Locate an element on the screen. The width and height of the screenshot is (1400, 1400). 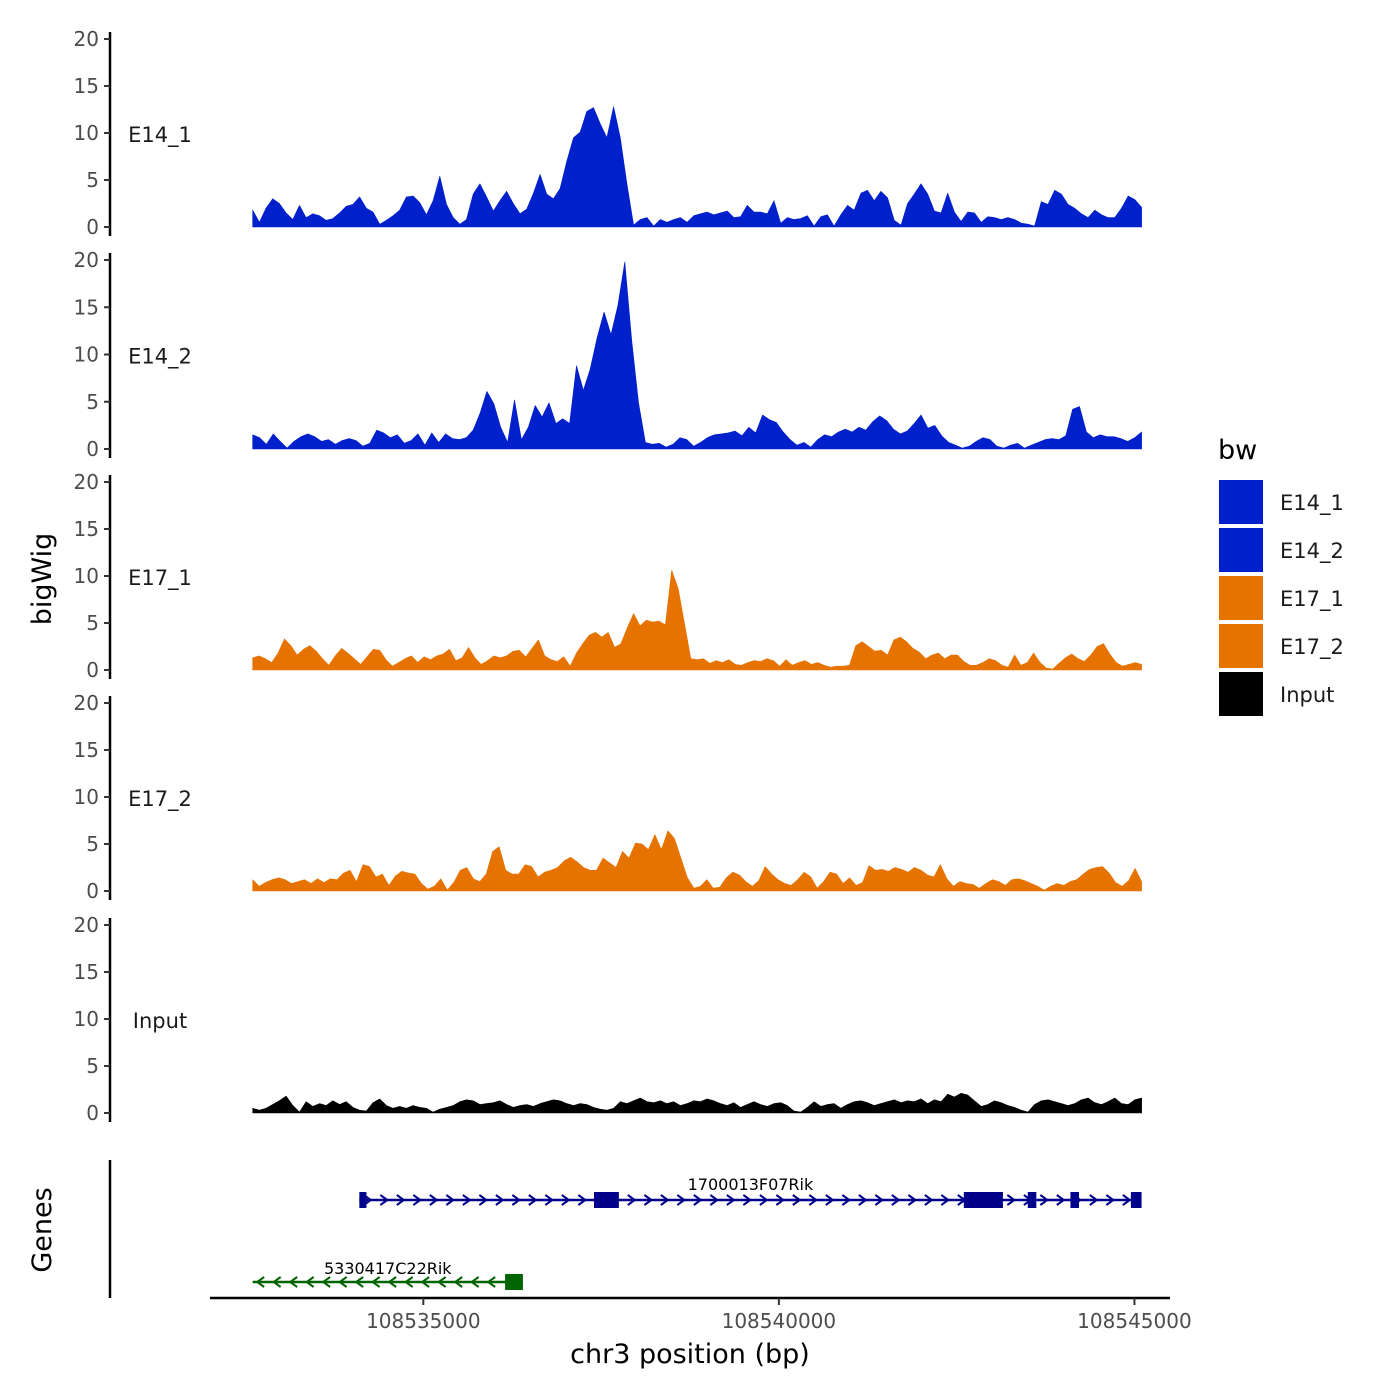
x-tick-label: 108545000 is located at coordinates (1134, 1321).